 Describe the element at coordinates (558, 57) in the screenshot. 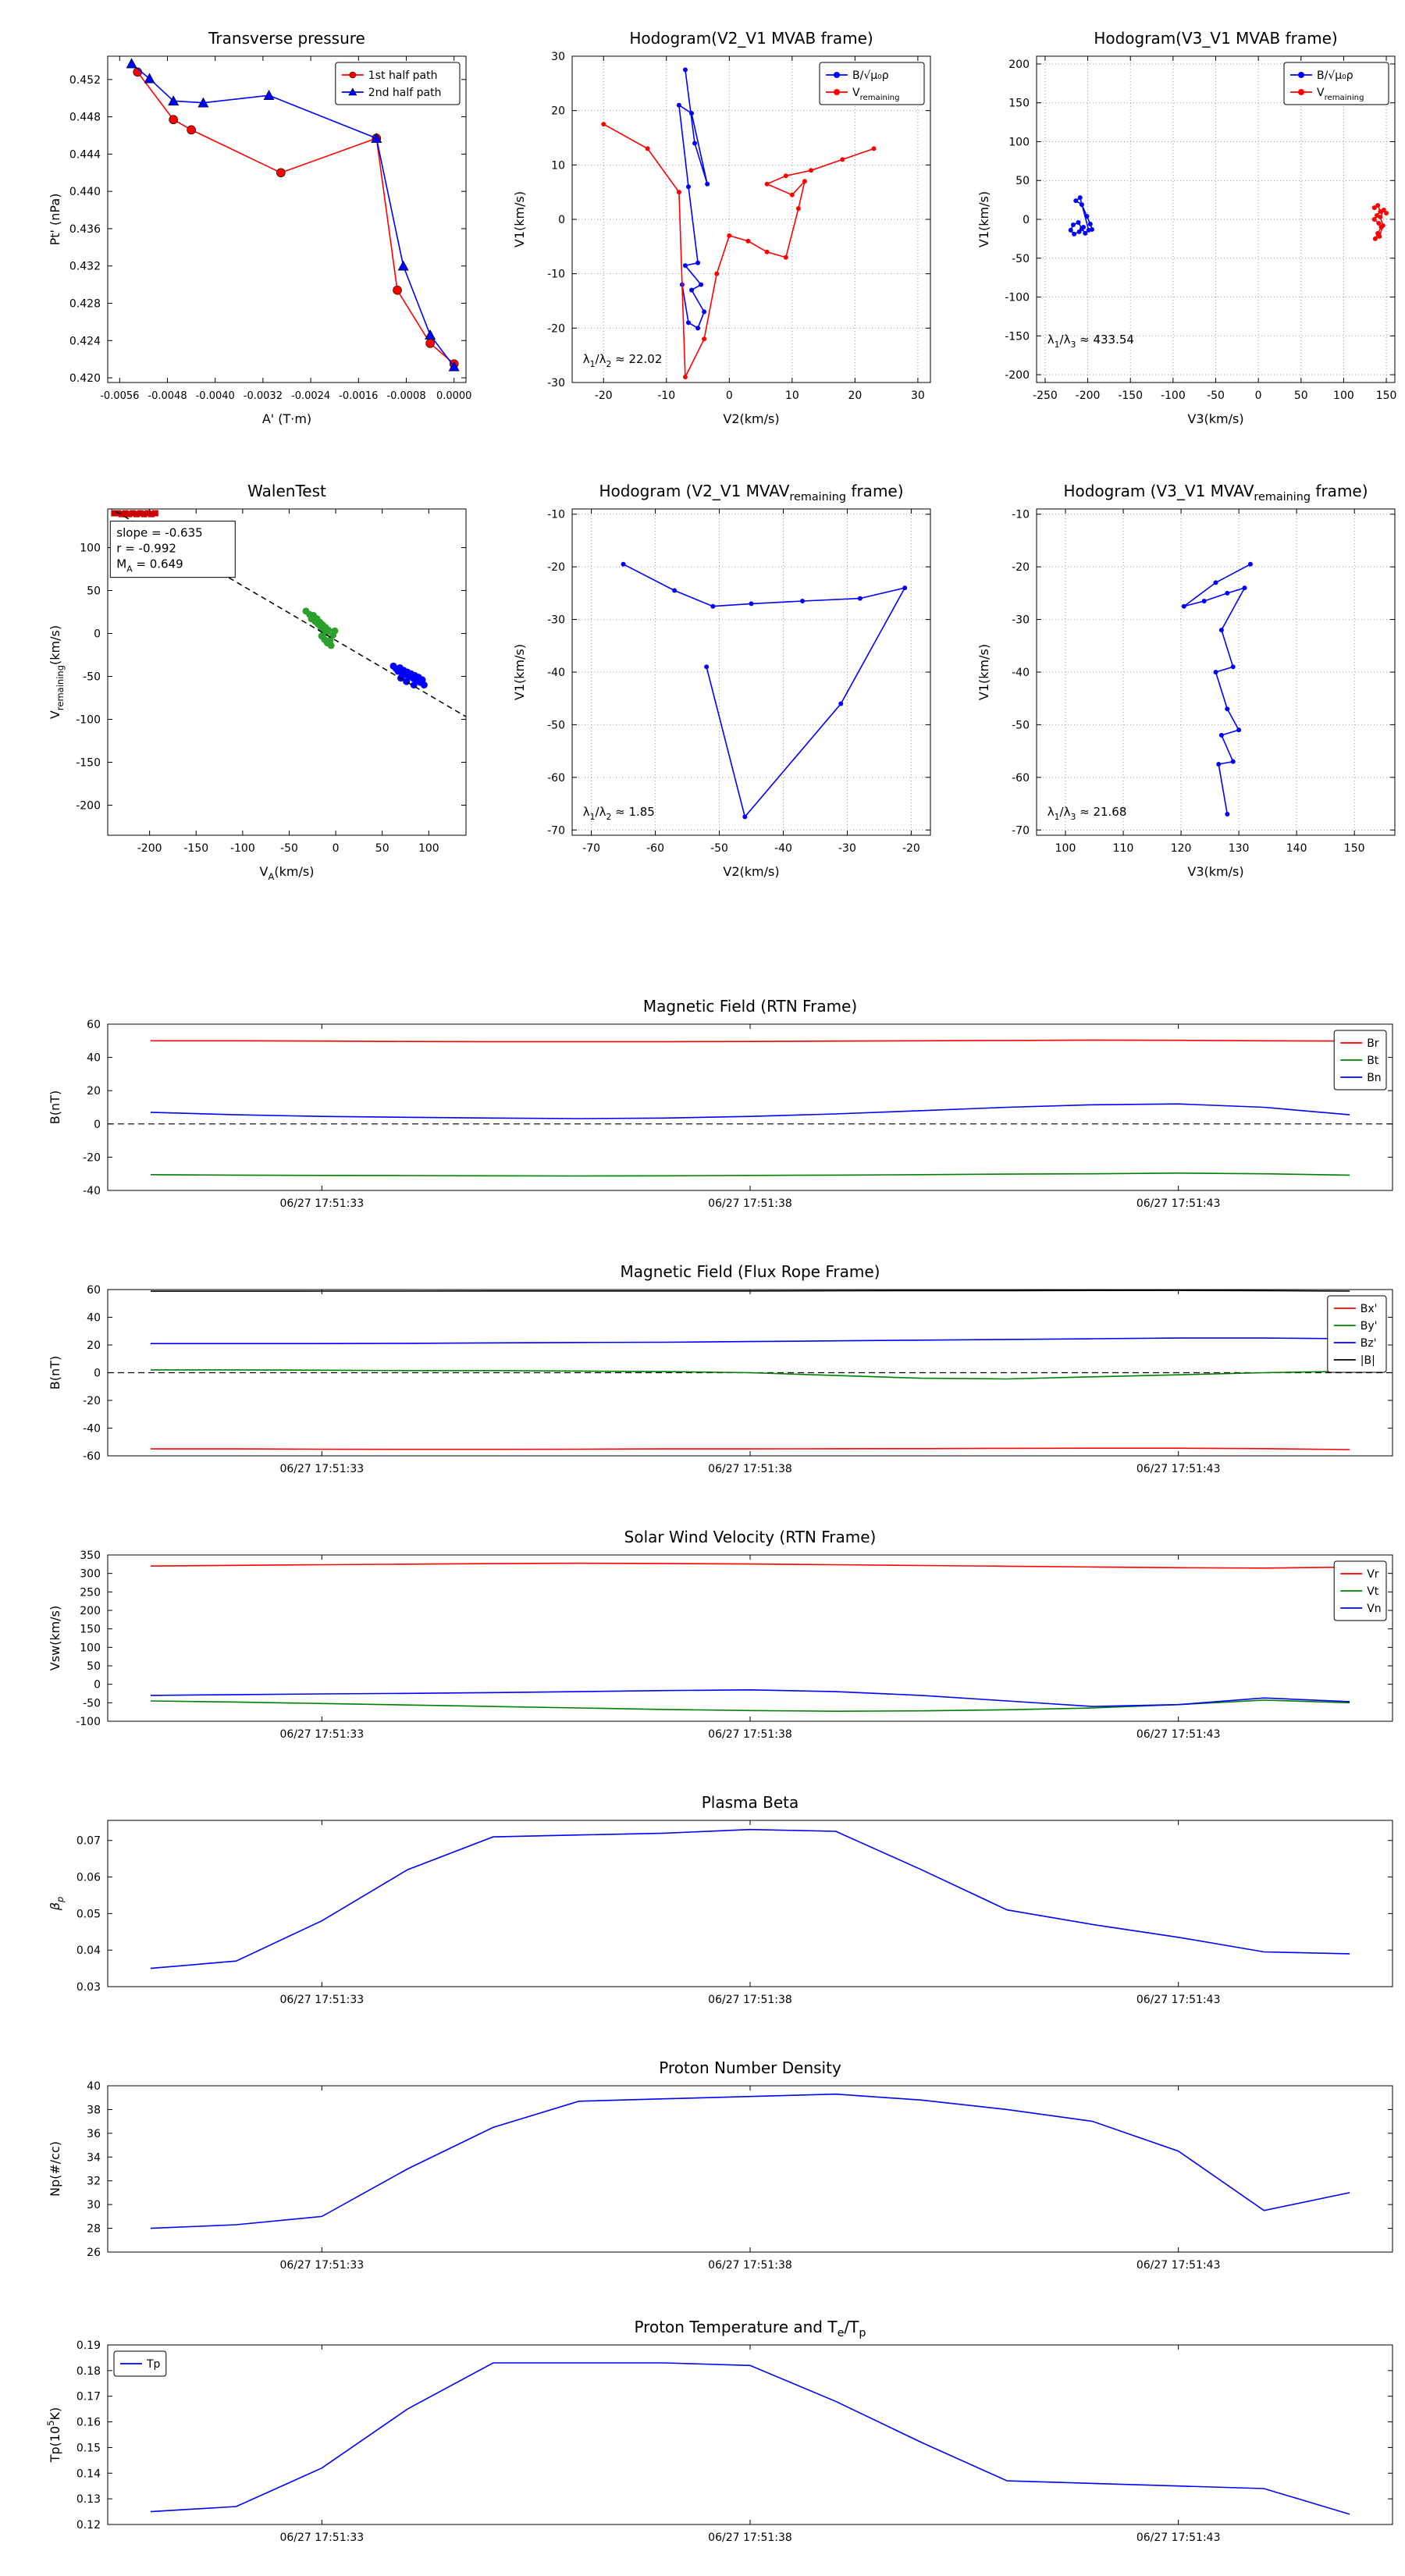

I see `svg-text: 30` at that location.